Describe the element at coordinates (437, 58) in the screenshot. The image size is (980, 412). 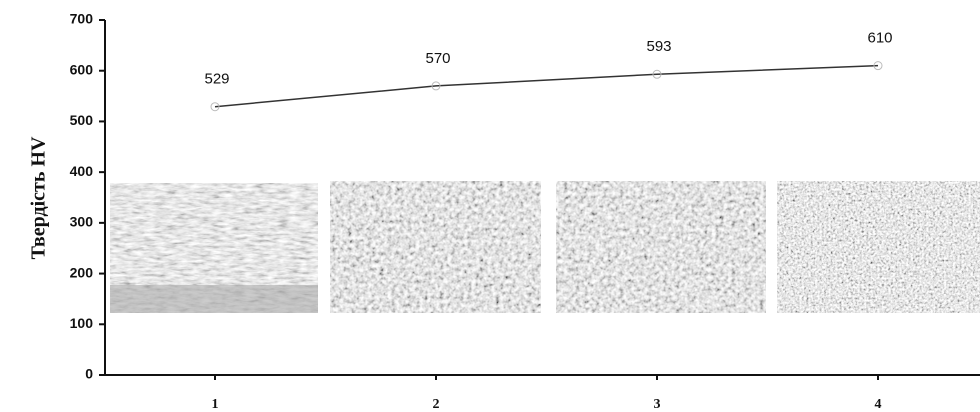
I see `value-label: 570` at that location.